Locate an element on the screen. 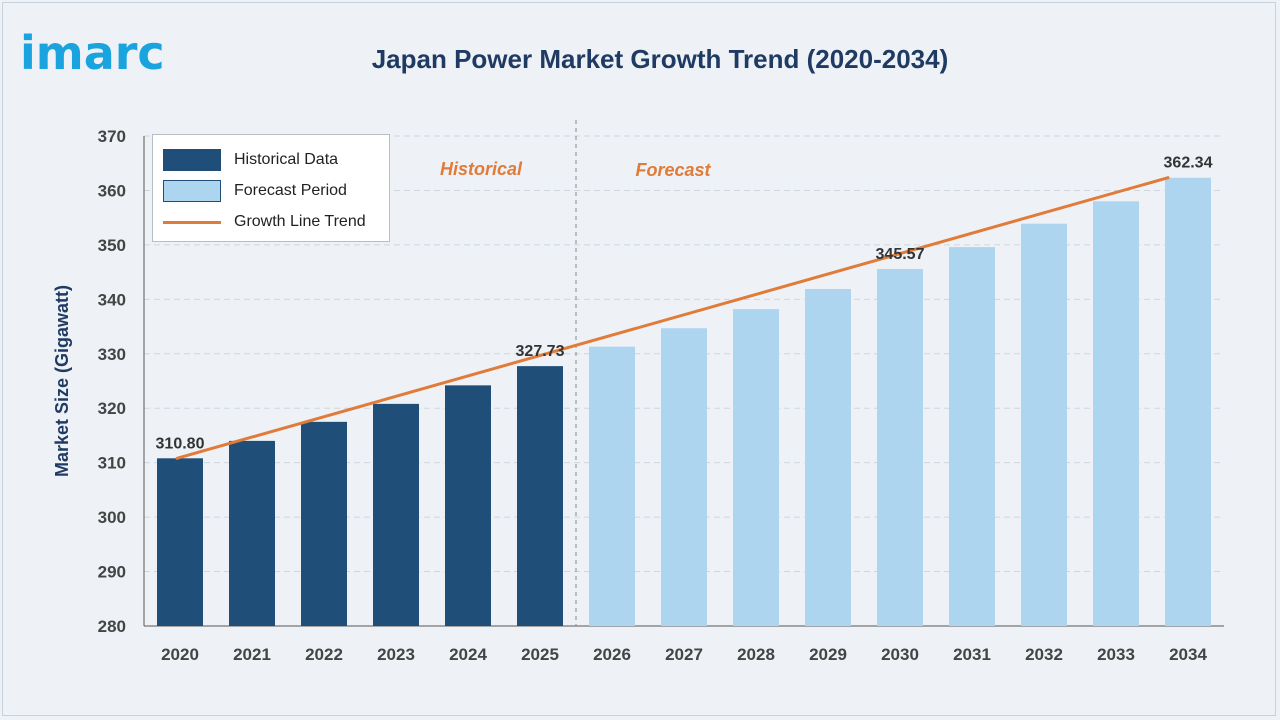  y-tick-label: 340 is located at coordinates (112, 299).